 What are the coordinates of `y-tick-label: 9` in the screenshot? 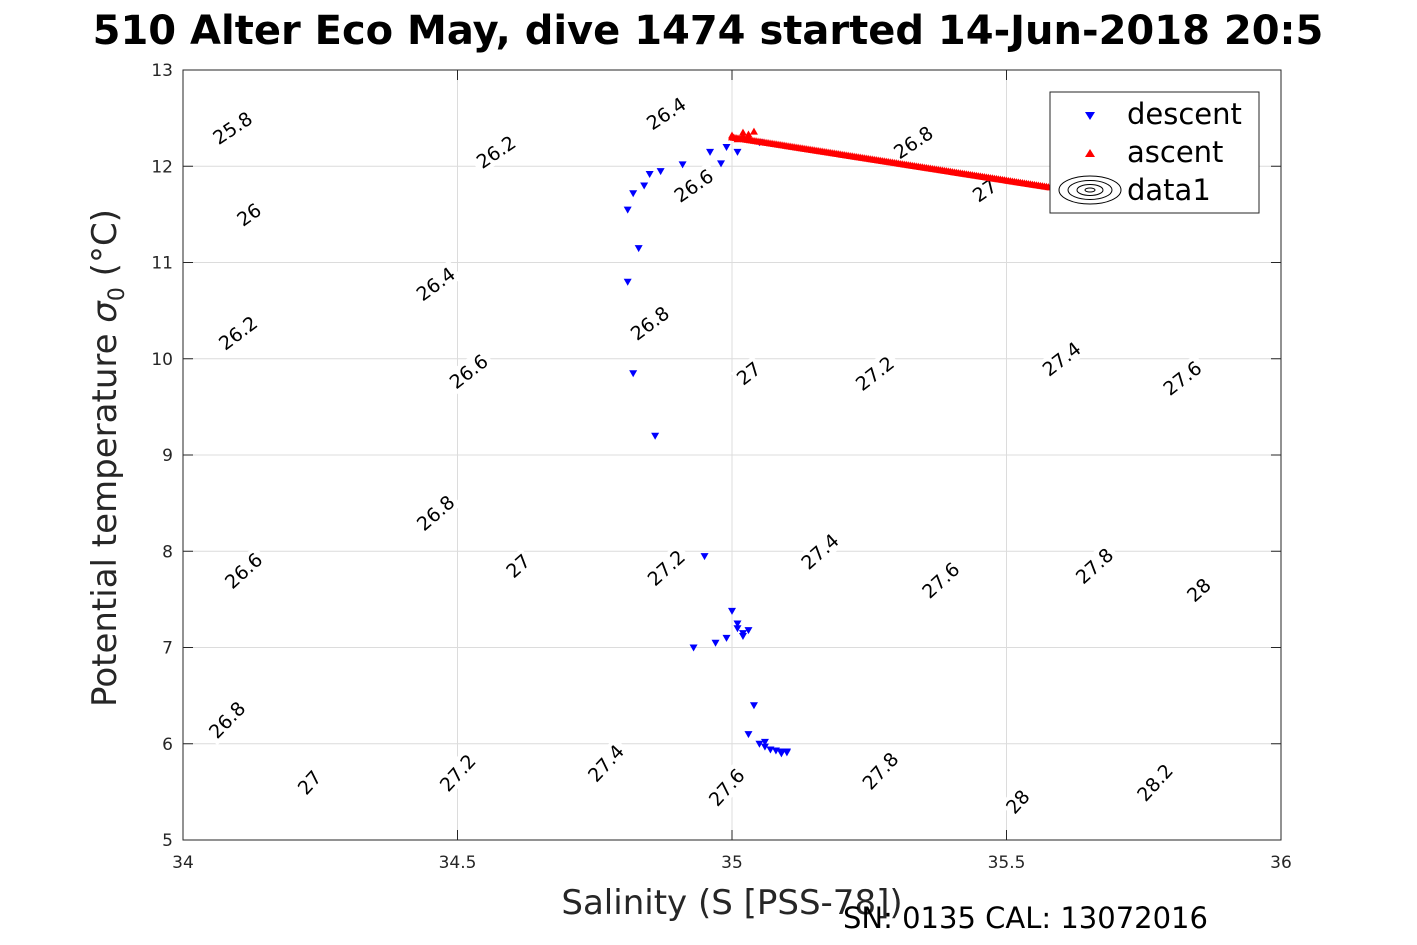 It's located at (167, 456).